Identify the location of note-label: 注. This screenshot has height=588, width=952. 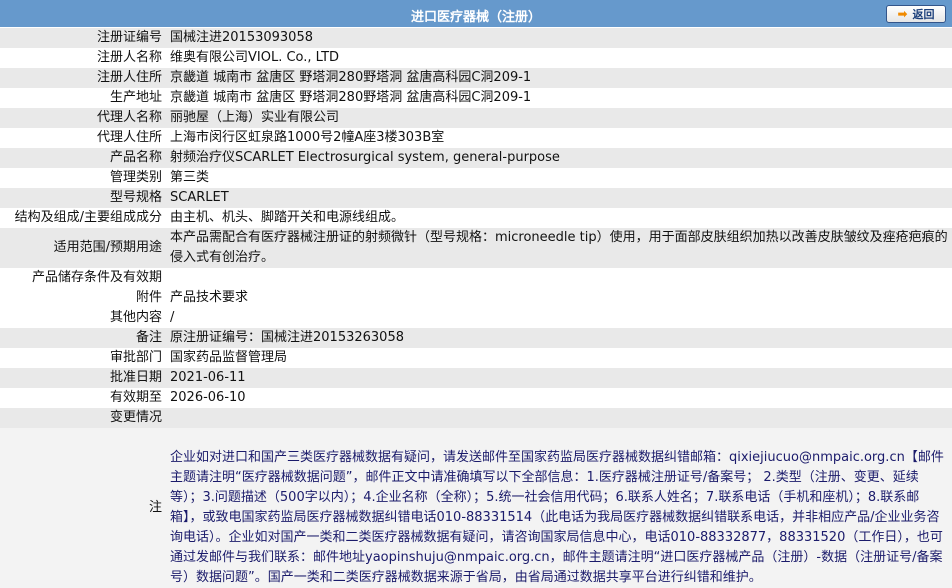
(83, 508).